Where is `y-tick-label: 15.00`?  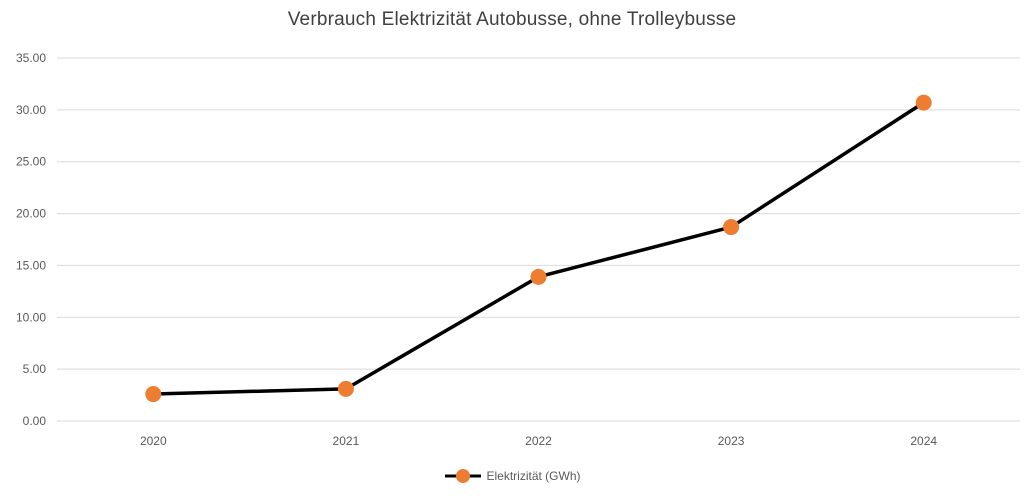 y-tick-label: 15.00 is located at coordinates (31, 265).